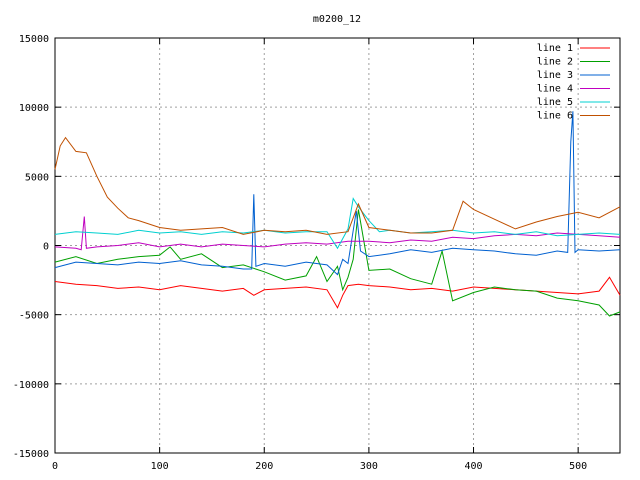  Describe the element at coordinates (31, 454) in the screenshot. I see `y-tick-label: -15000` at that location.